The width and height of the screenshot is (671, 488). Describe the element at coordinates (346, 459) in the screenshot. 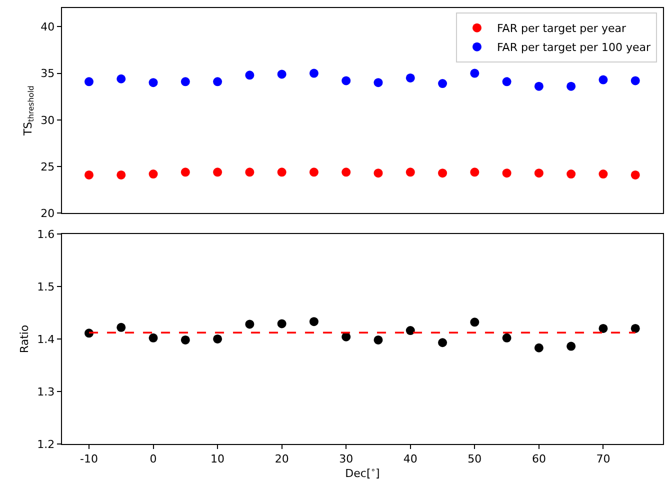

I see `x-tick-label: 30` at that location.